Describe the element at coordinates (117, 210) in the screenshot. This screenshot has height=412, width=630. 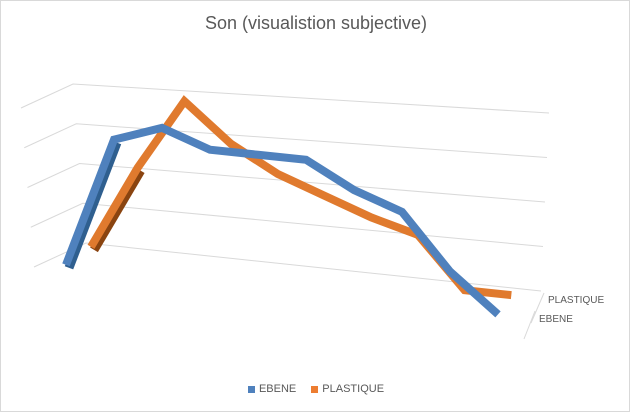
I see `series-side-plastique` at that location.